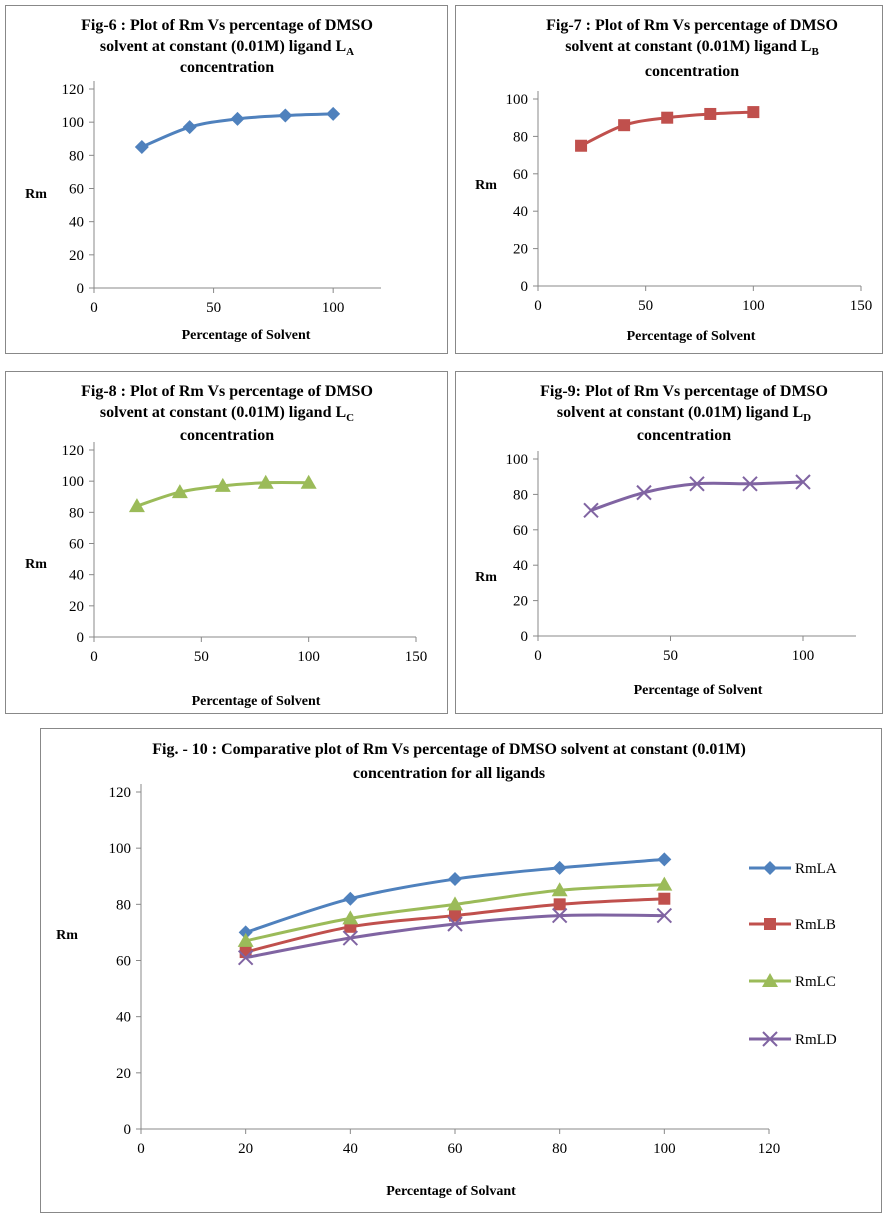  I want to click on fig7-y-tick-label-4: 80, so click(520, 137).